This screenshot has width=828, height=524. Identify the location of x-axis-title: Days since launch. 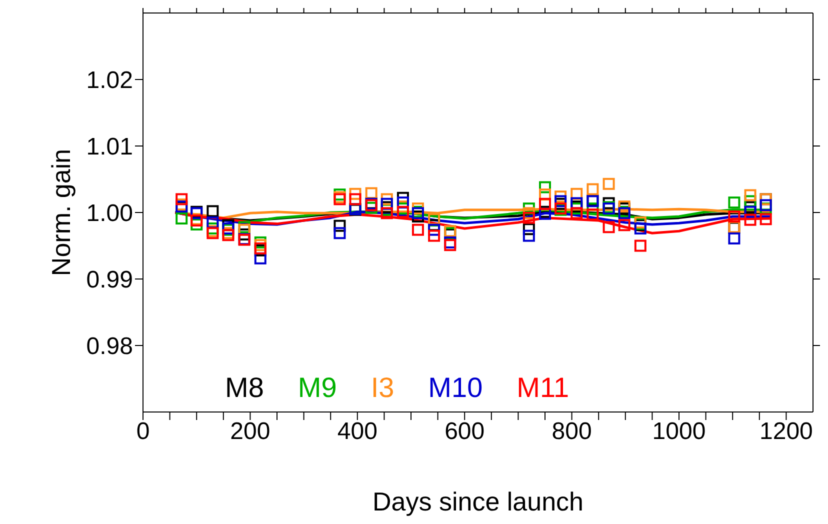
(478, 501).